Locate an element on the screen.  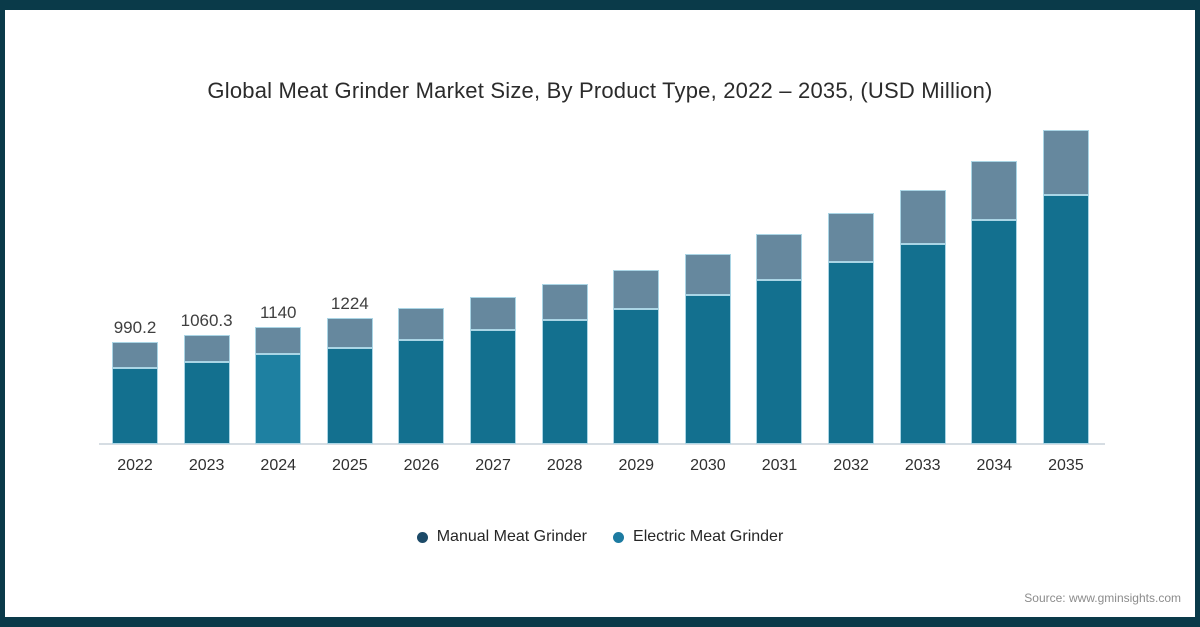
segment-electric-2029 is located at coordinates (636, 376).